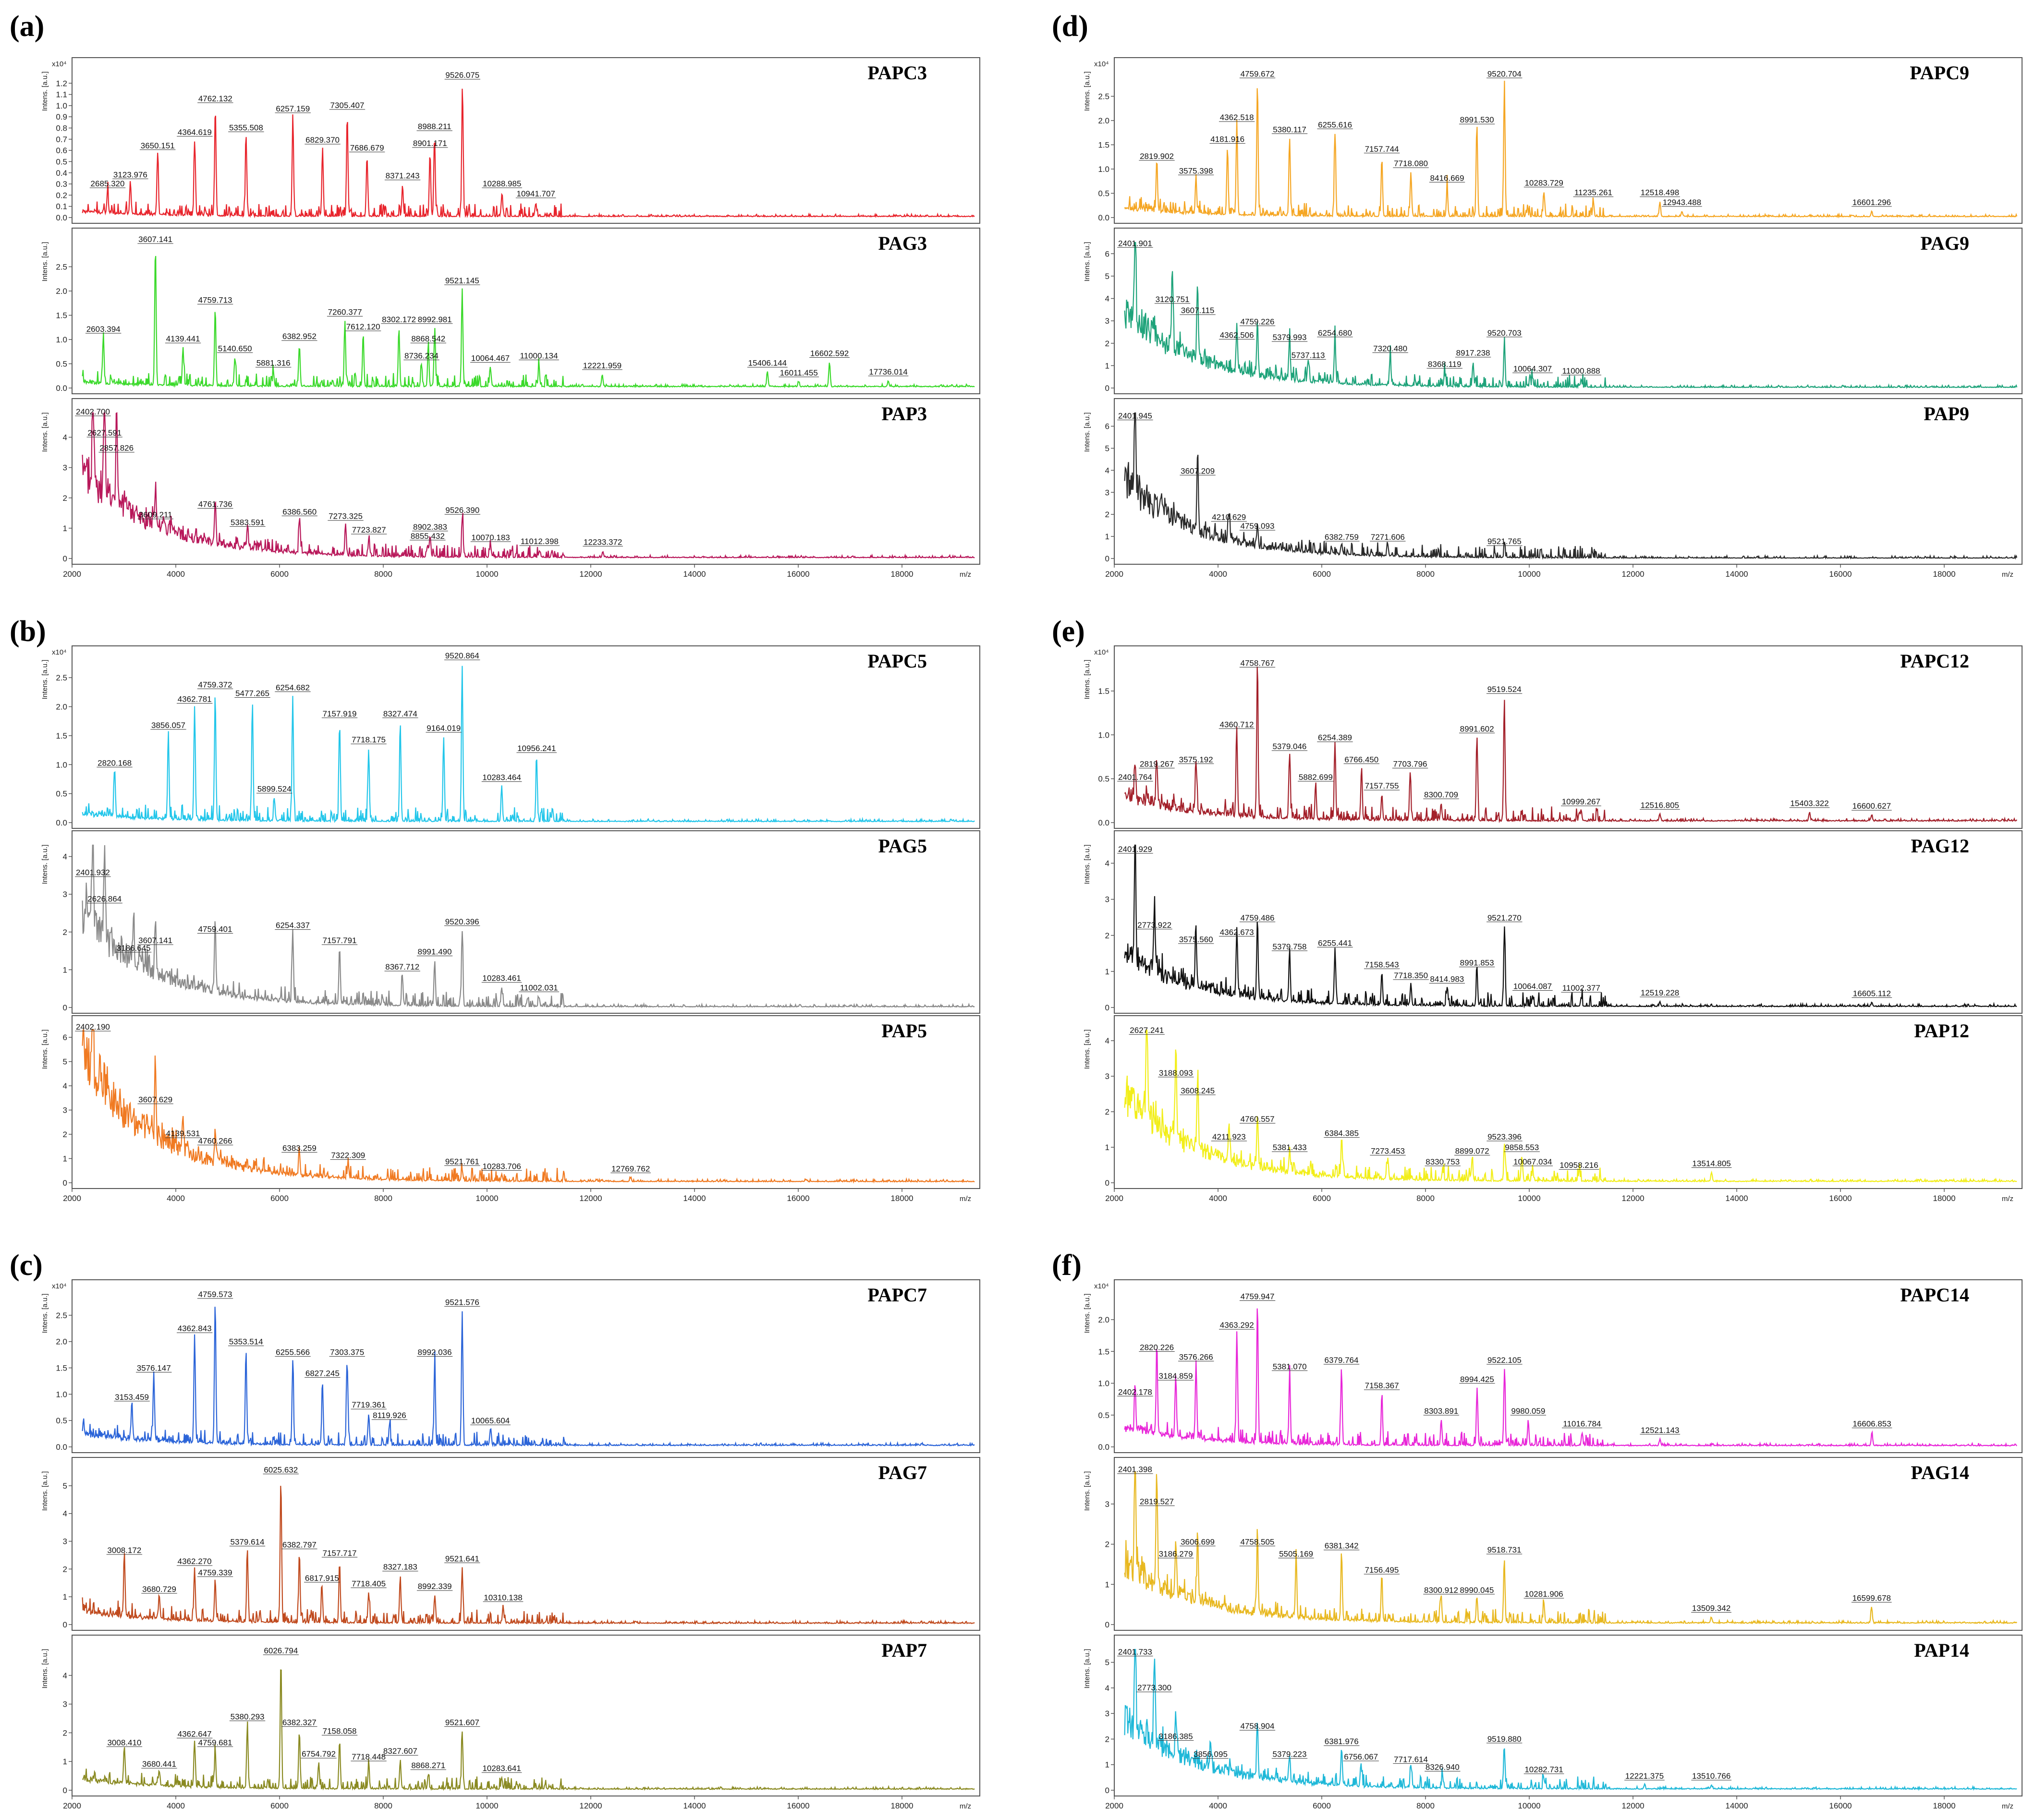 Image resolution: width=2035 pixels, height=1820 pixels. I want to click on peak-label: 10282.731, so click(1543, 1769).